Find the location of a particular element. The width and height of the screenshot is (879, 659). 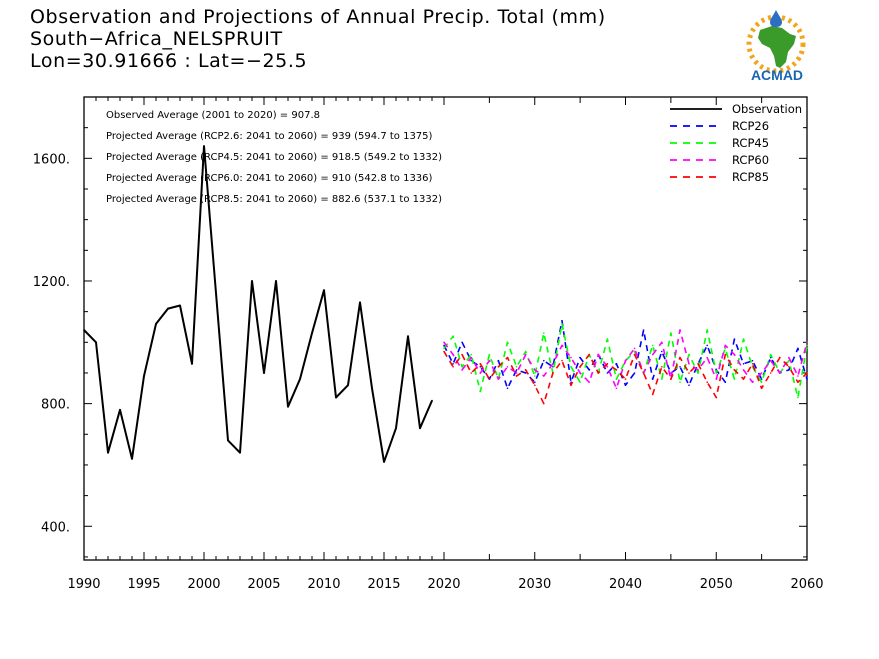

series-line-rcp45 is located at coordinates (625, 361).